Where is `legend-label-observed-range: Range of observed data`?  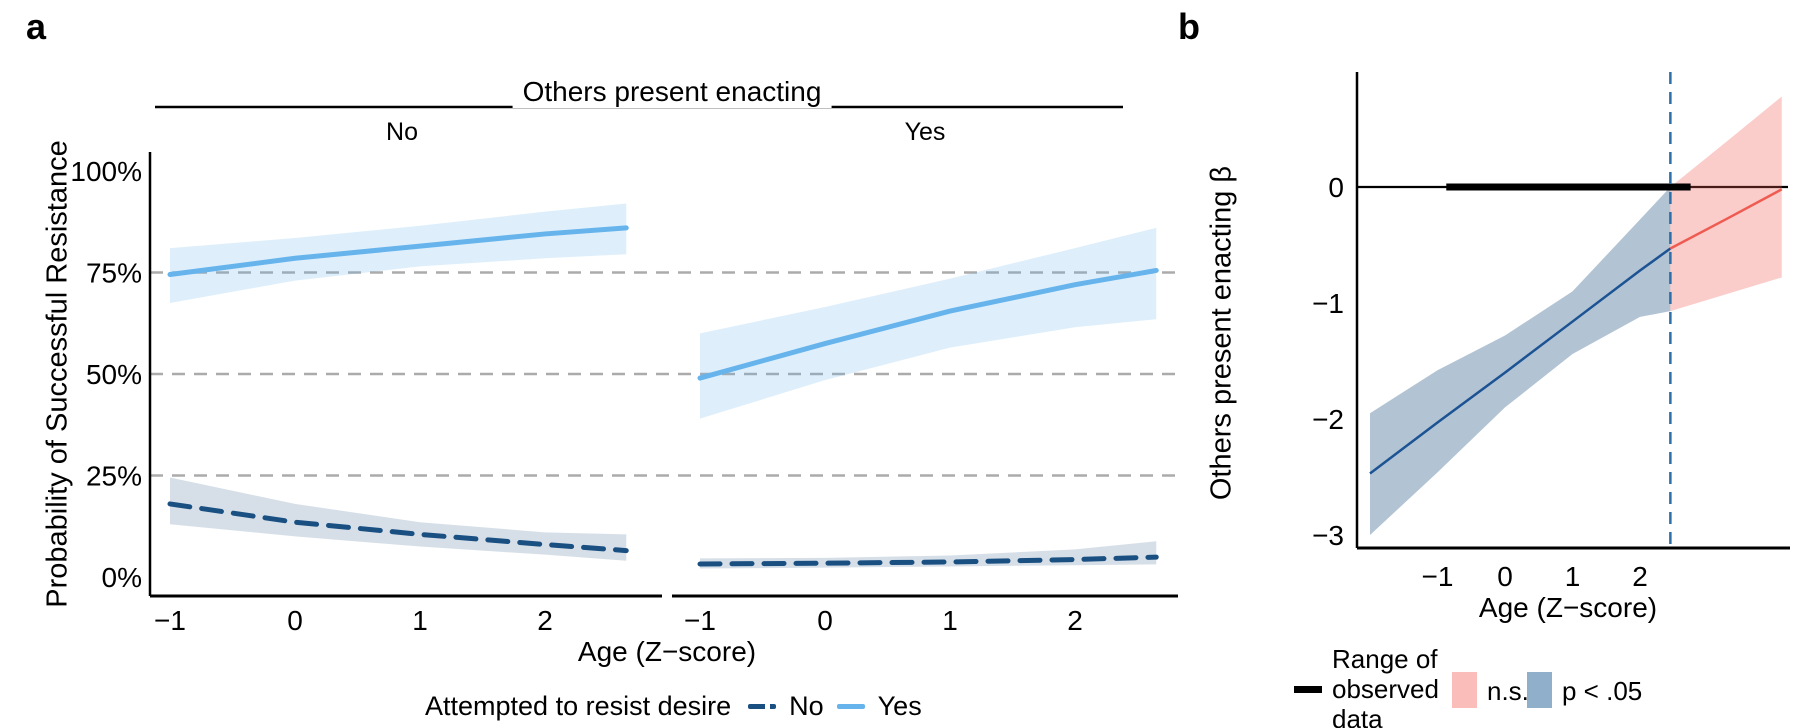
legend-label-observed-range: Range of observed data is located at coordinates (1385, 686).